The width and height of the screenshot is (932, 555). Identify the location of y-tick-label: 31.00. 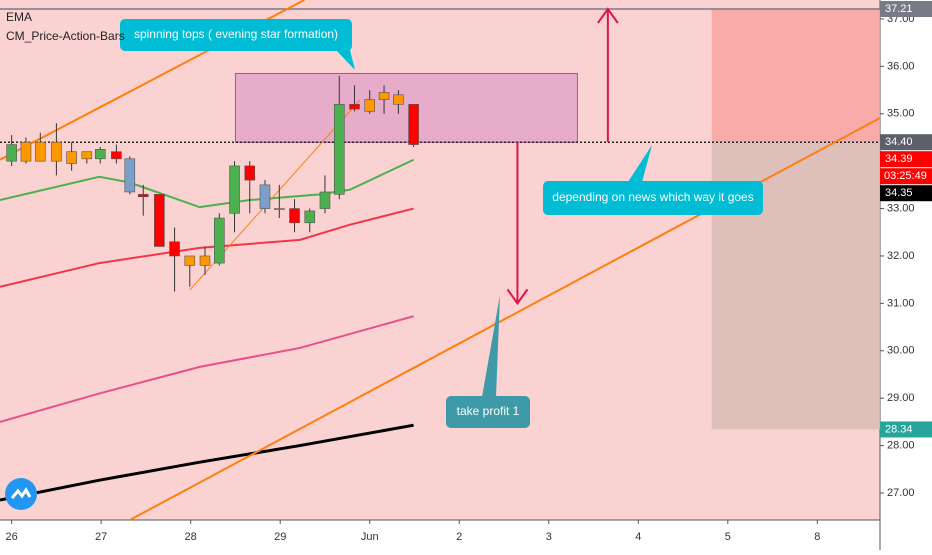
(901, 303).